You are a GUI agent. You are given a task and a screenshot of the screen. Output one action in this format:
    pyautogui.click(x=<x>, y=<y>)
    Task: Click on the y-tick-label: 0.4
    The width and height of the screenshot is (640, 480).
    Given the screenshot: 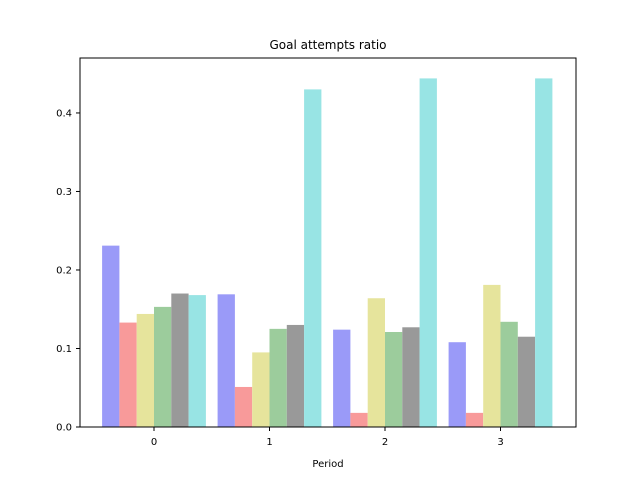 What is the action you would take?
    pyautogui.click(x=64, y=113)
    